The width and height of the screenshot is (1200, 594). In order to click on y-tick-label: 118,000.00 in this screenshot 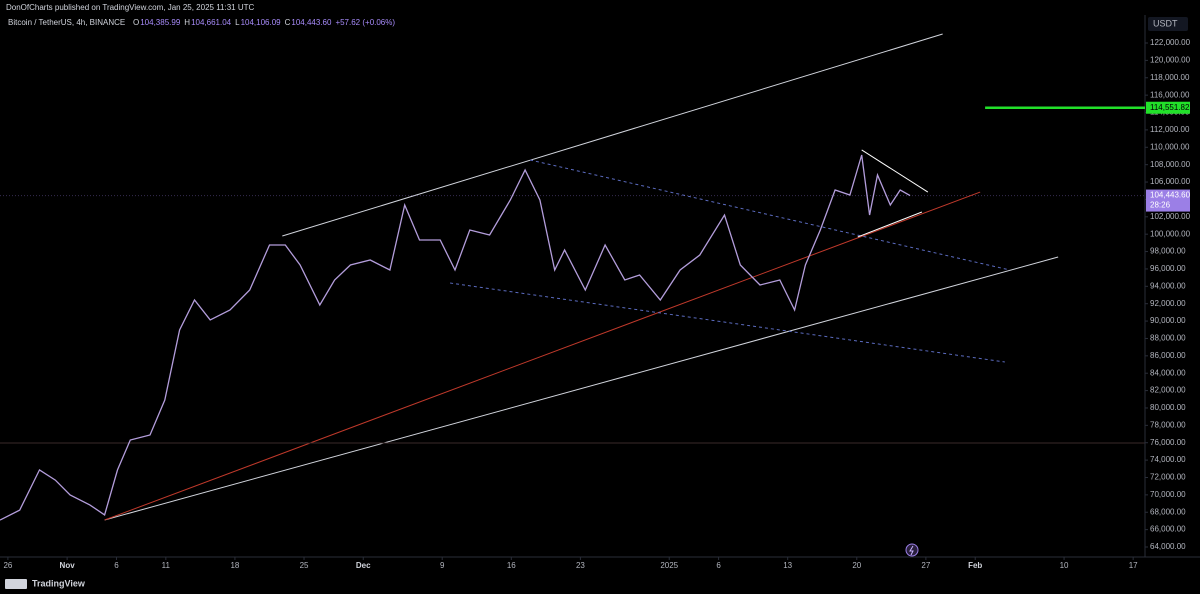, I will do `click(1170, 77)`.